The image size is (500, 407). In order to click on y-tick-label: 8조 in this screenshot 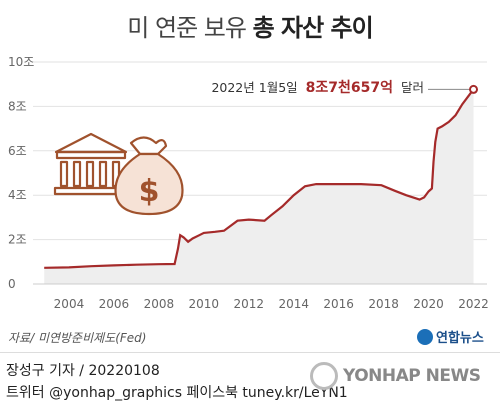, I will do `click(17, 106)`.